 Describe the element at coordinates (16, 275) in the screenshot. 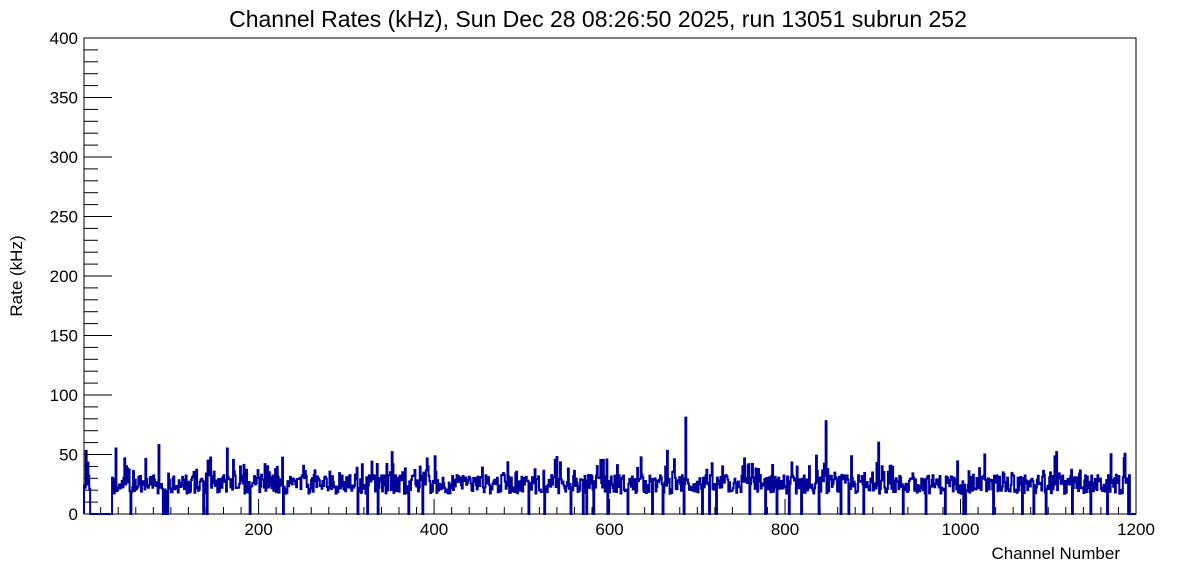

I see `y-axis-title: Rate (kHz)` at that location.